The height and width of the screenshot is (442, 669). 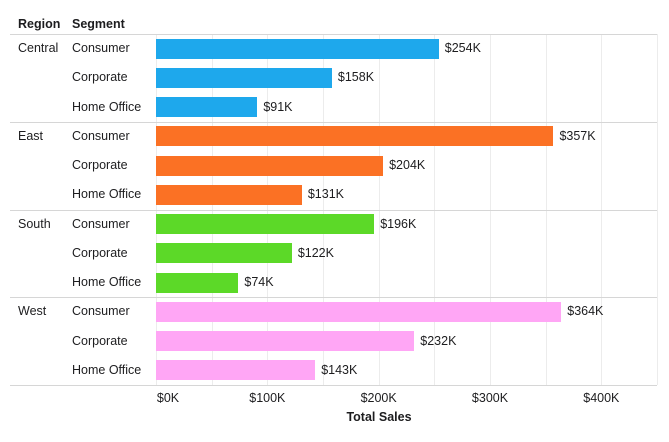 I want to click on bar-value-label: $74K, so click(x=259, y=282).